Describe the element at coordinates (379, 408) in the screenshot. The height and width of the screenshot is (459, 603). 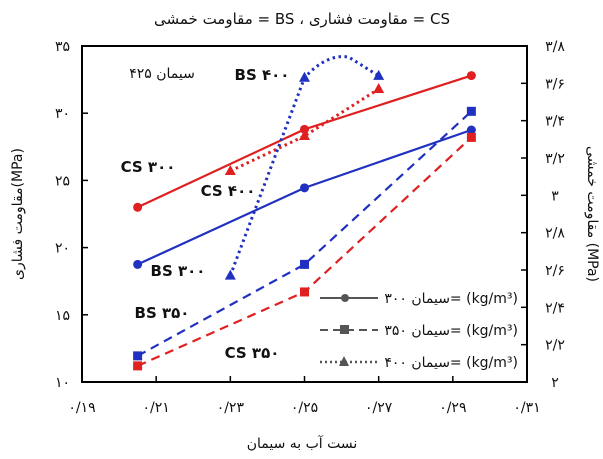
I see `x-tick-label: ۰/۲۷` at that location.